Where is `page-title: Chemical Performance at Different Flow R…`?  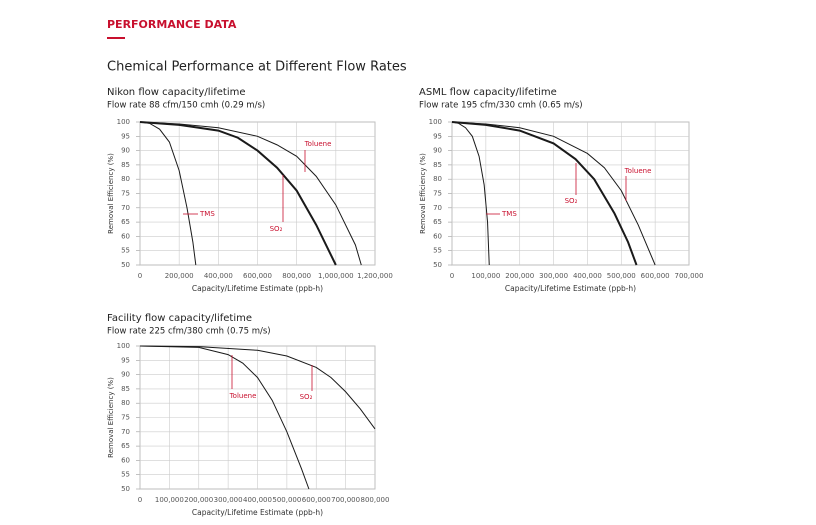
page-title: Chemical Performance at Different Flow R… is located at coordinates (257, 67).